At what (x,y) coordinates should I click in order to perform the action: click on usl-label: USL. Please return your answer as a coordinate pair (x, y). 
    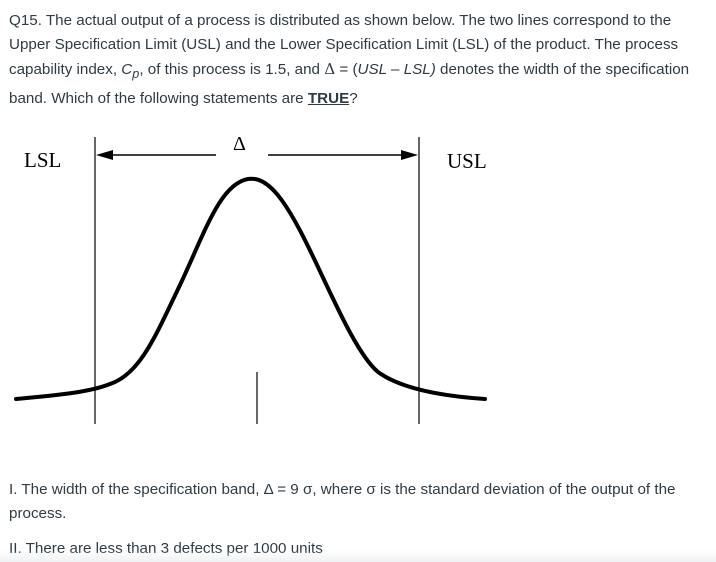
    Looking at the image, I should click on (467, 161).